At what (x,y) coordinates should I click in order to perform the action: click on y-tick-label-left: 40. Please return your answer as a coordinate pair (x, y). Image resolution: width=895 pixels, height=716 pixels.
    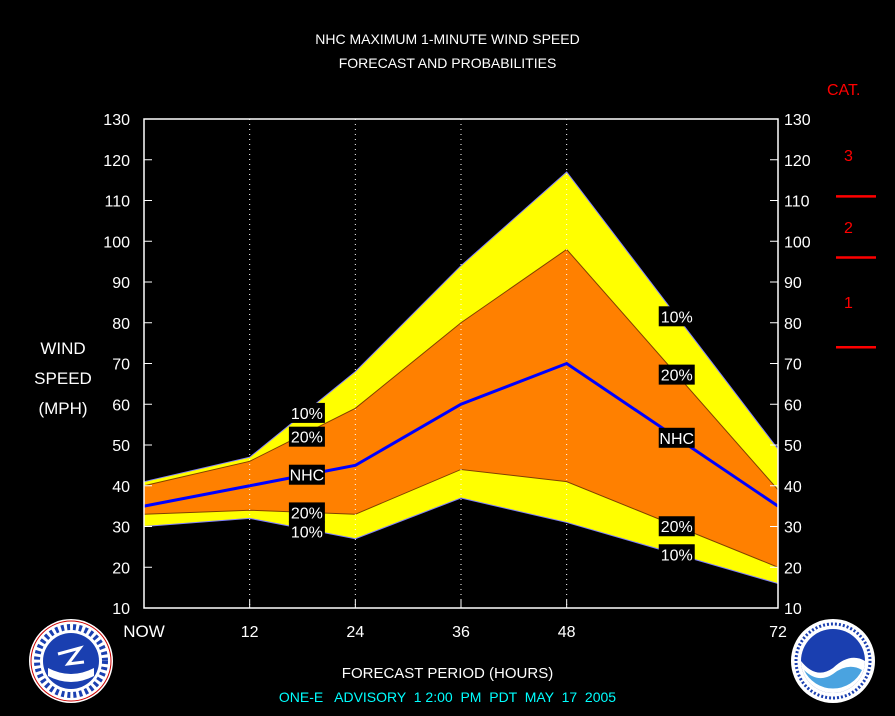
    Looking at the image, I should click on (121, 487).